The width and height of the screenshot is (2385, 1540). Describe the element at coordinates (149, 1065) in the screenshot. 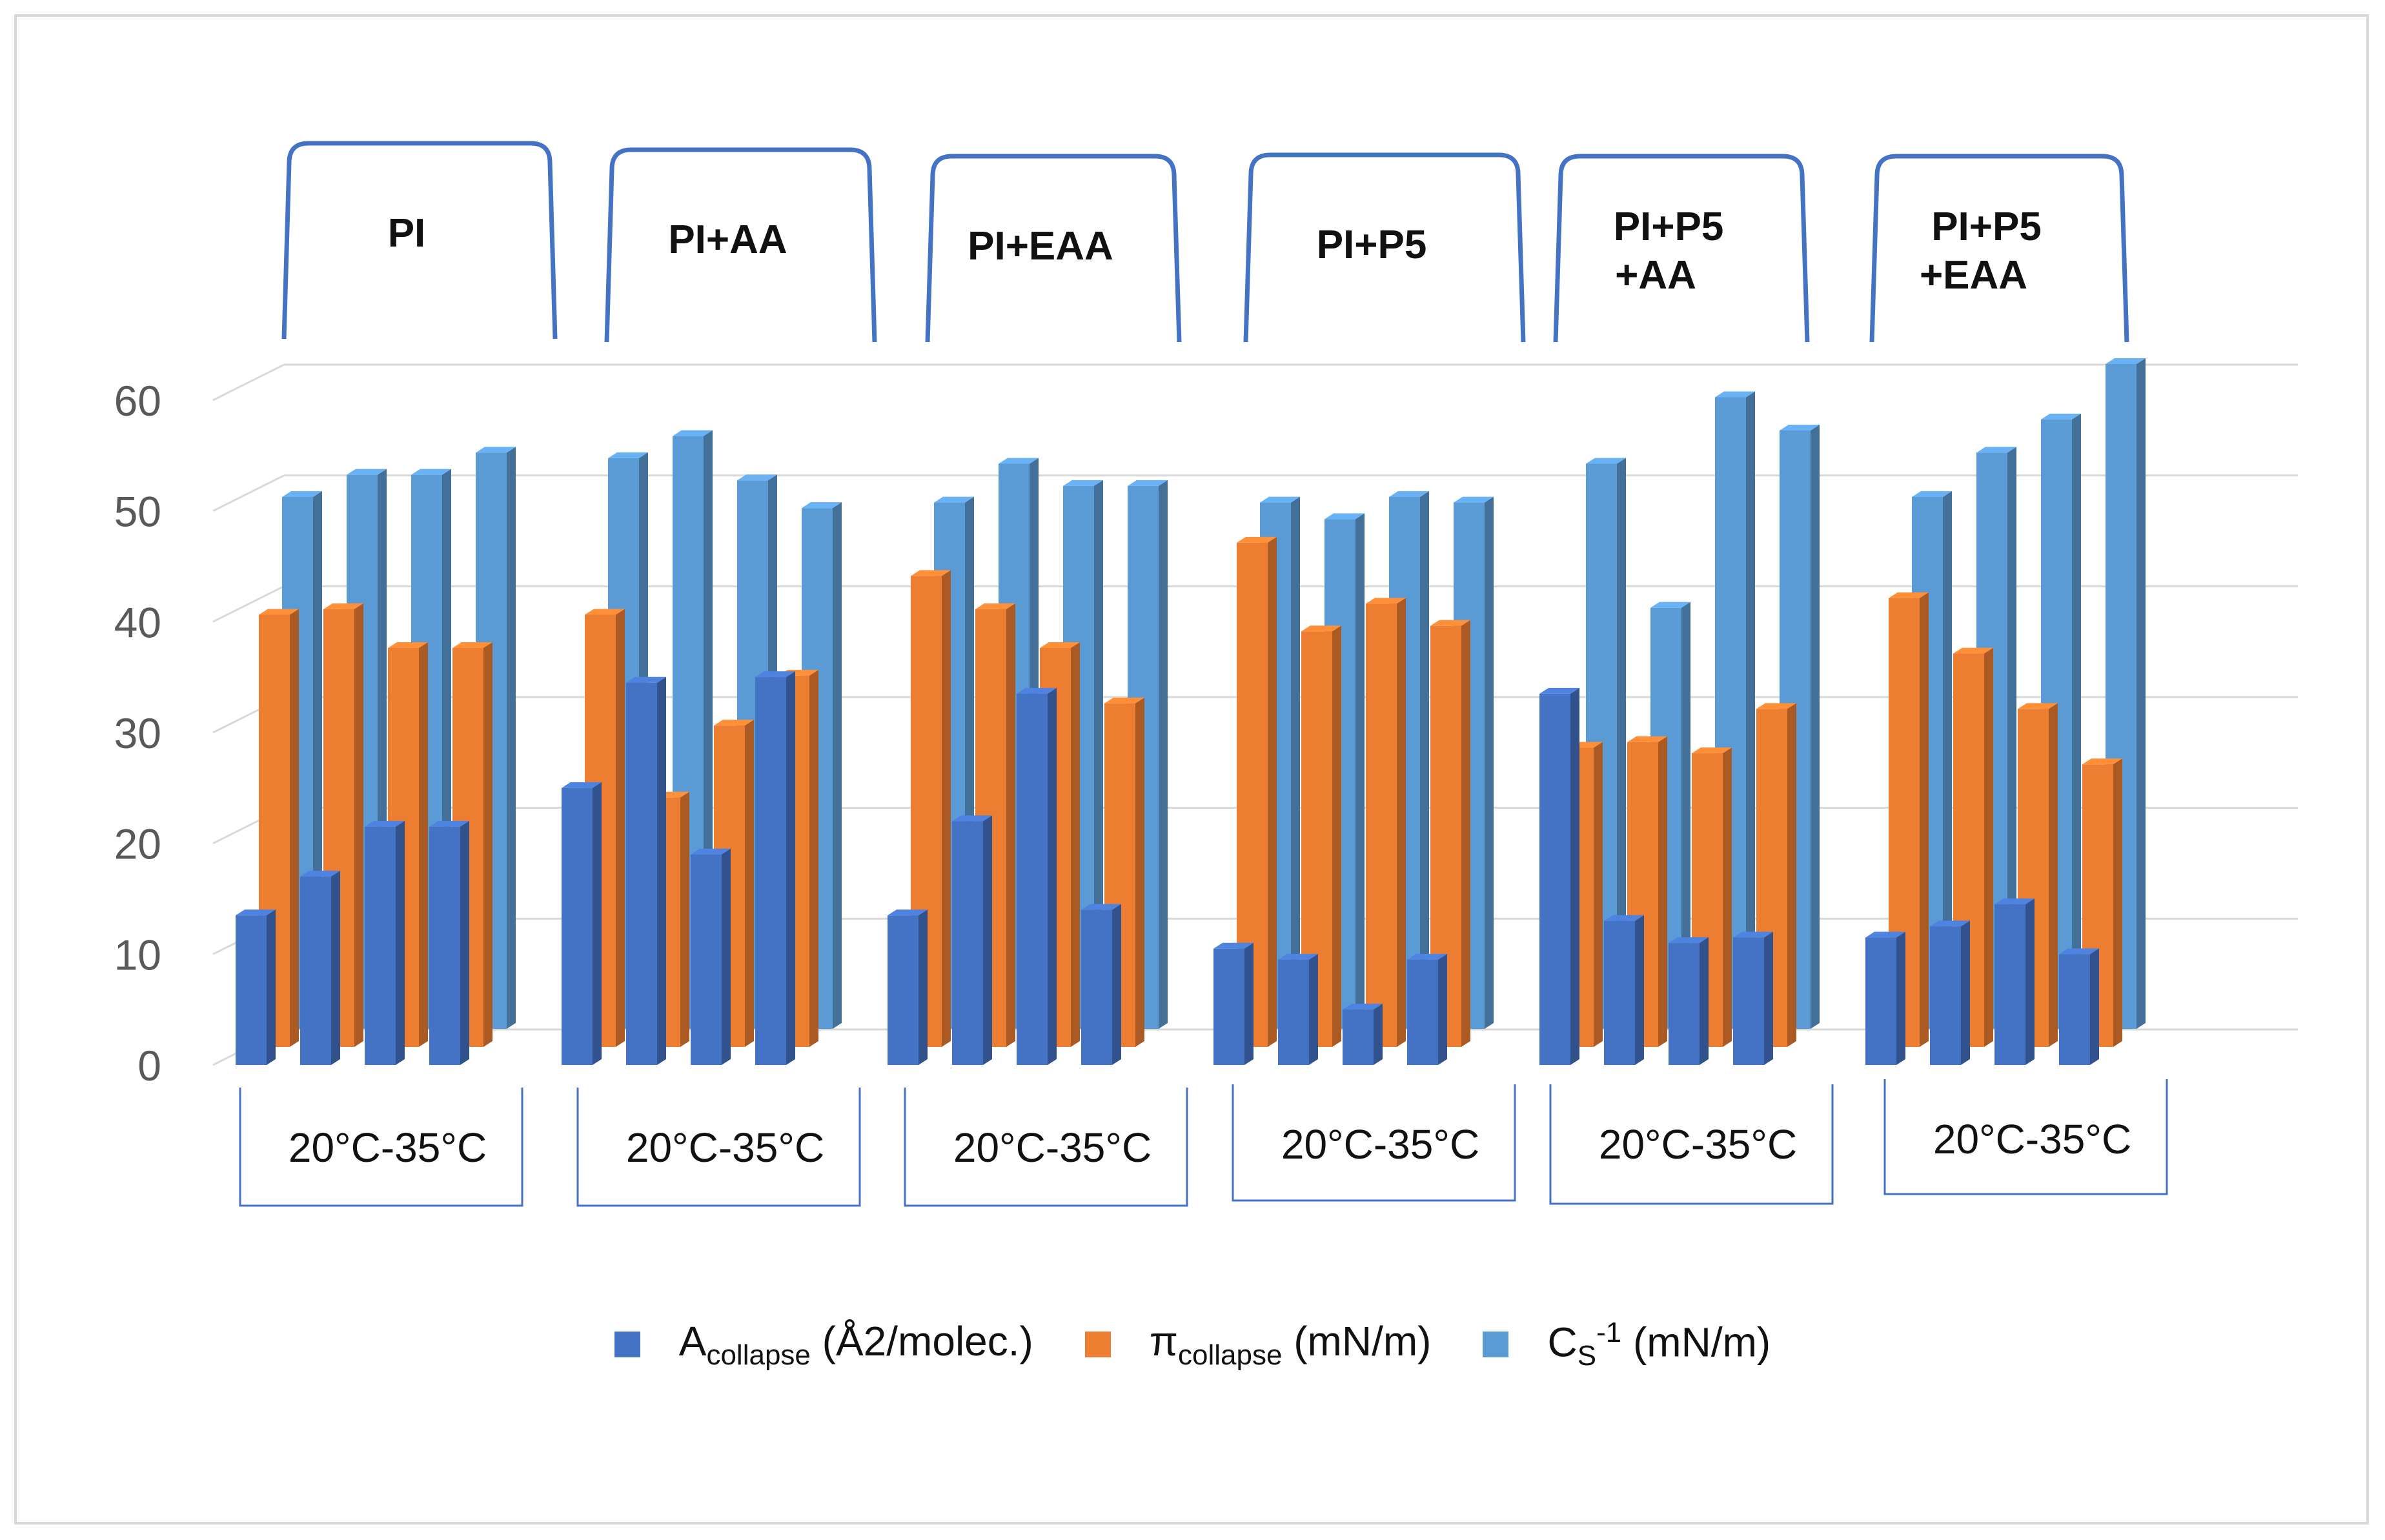

I see `y-tick-label: 0` at that location.